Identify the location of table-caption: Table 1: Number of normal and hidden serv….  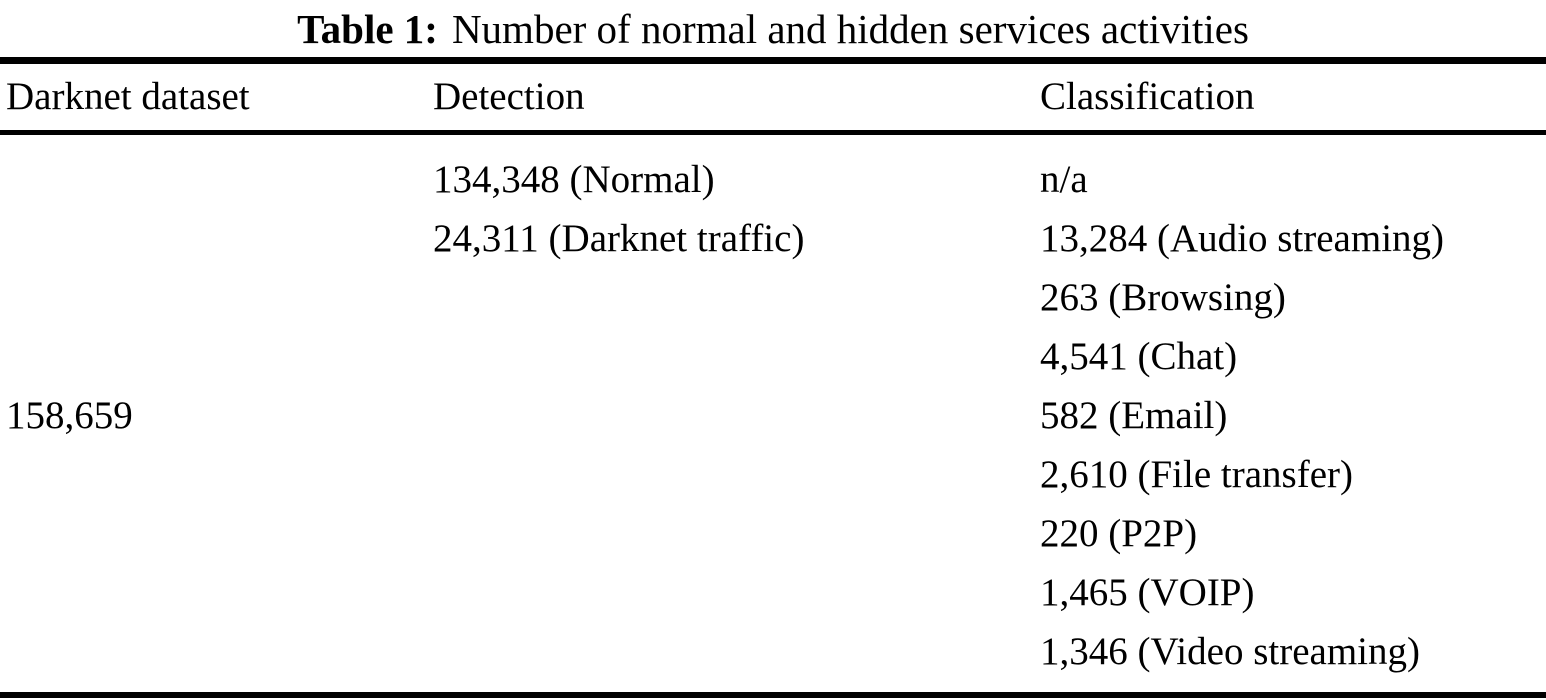
(773, 29).